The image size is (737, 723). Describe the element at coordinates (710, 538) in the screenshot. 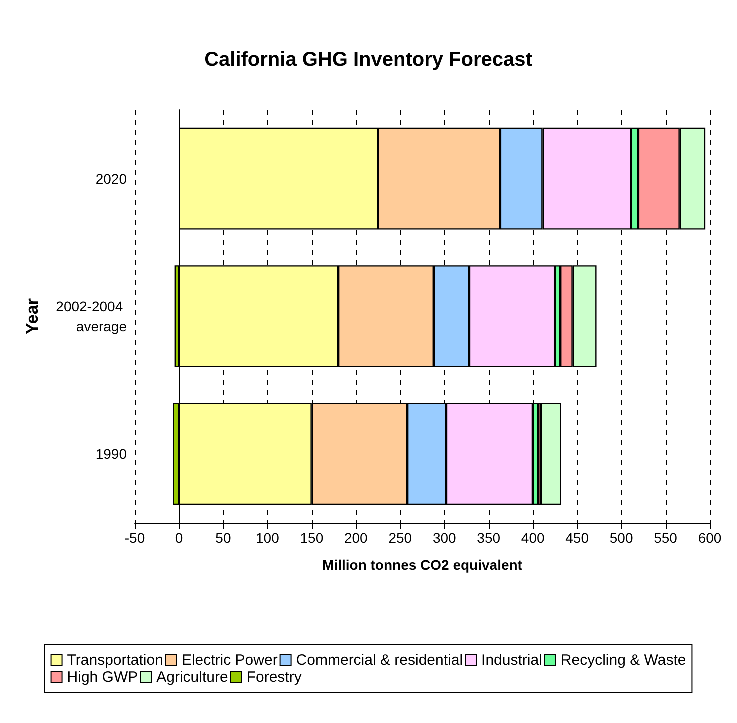

I see `x-tick-label: 600` at that location.